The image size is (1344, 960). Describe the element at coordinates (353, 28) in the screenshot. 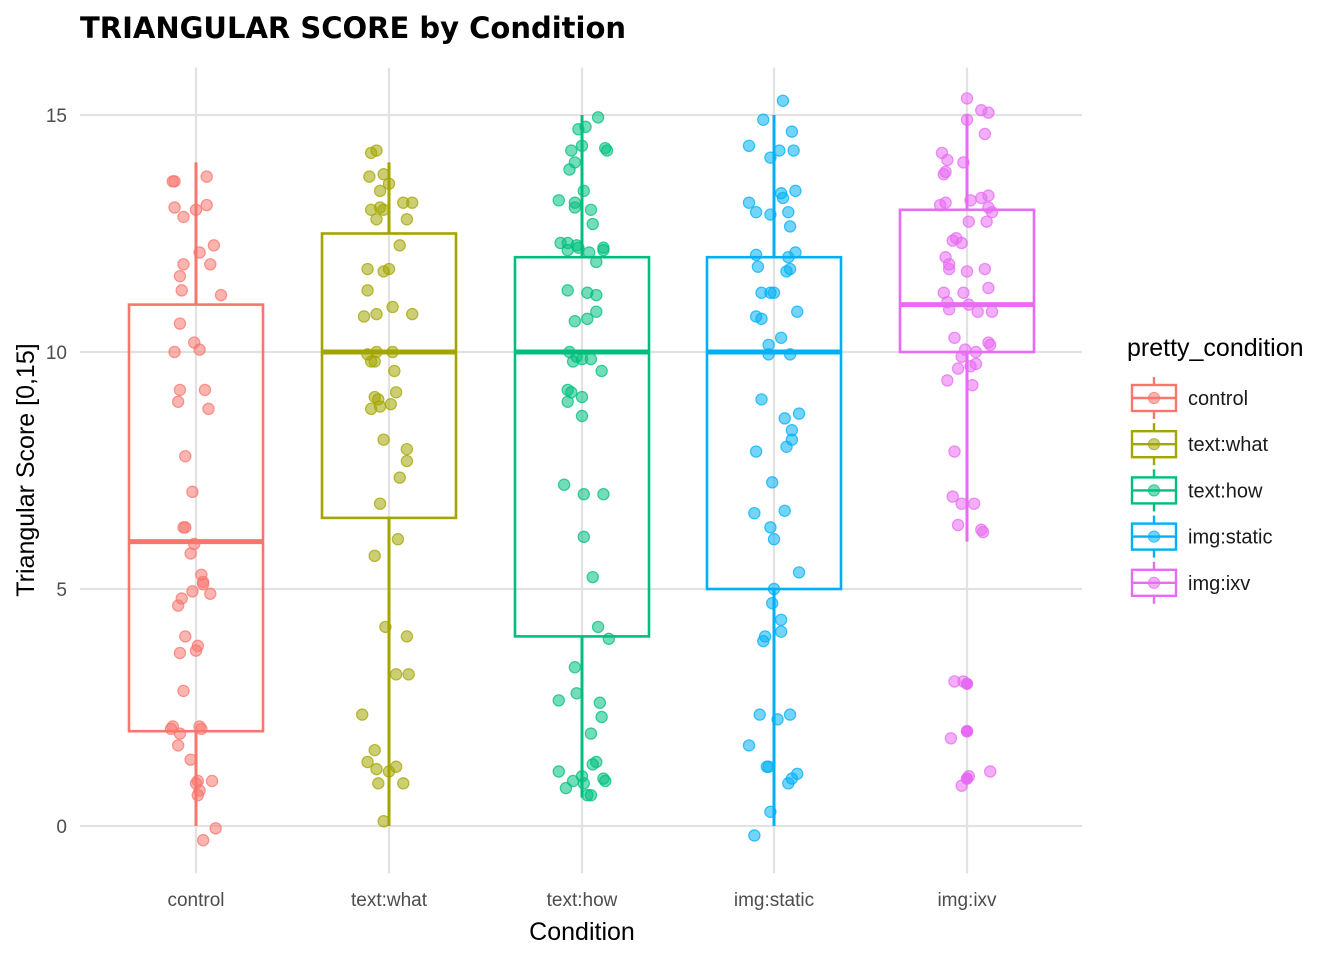

I see `chart-title: TRIANGULAR SCORE by Condition` at that location.